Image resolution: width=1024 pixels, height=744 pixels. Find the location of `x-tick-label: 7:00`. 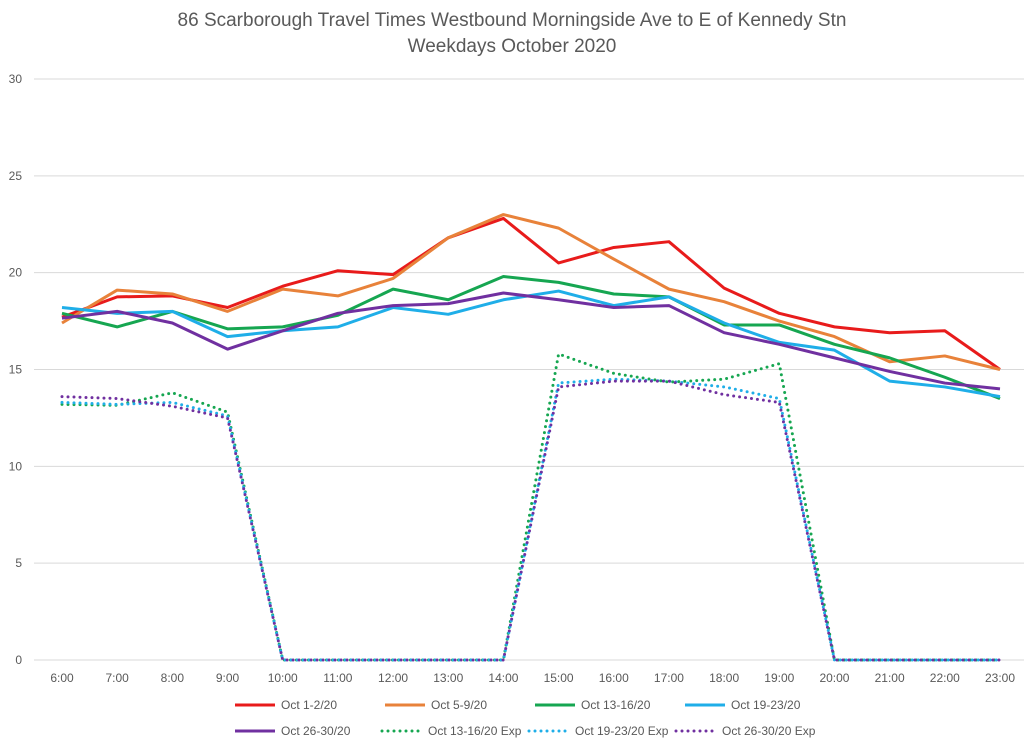

x-tick-label: 7:00 is located at coordinates (117, 678).